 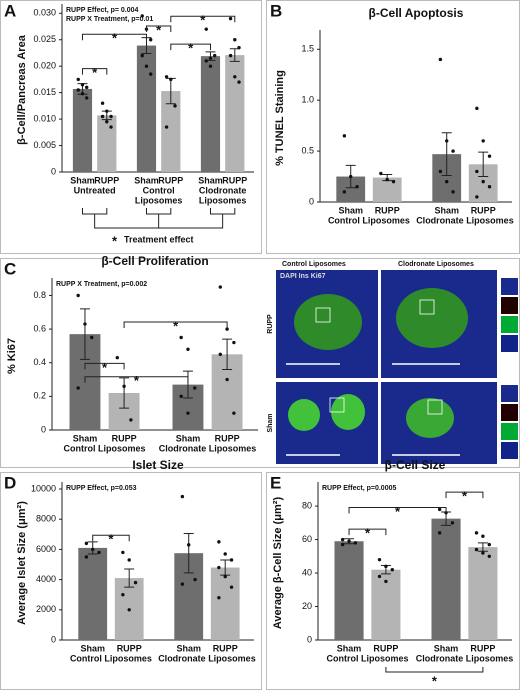 I want to click on y-axis-label: Average β-Cell Size (μm²), so click(x=278, y=563).